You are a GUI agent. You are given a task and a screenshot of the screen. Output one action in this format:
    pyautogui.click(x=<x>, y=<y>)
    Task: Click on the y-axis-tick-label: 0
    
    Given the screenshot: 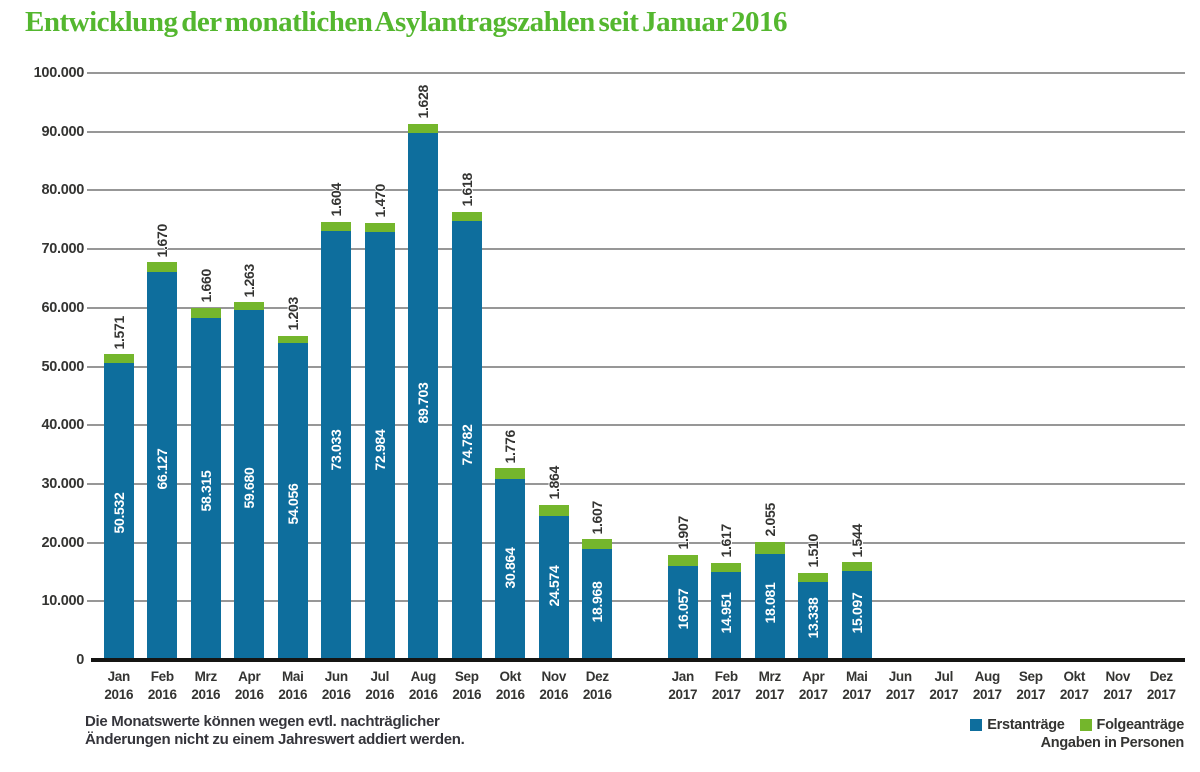 What is the action you would take?
    pyautogui.click(x=80, y=660)
    